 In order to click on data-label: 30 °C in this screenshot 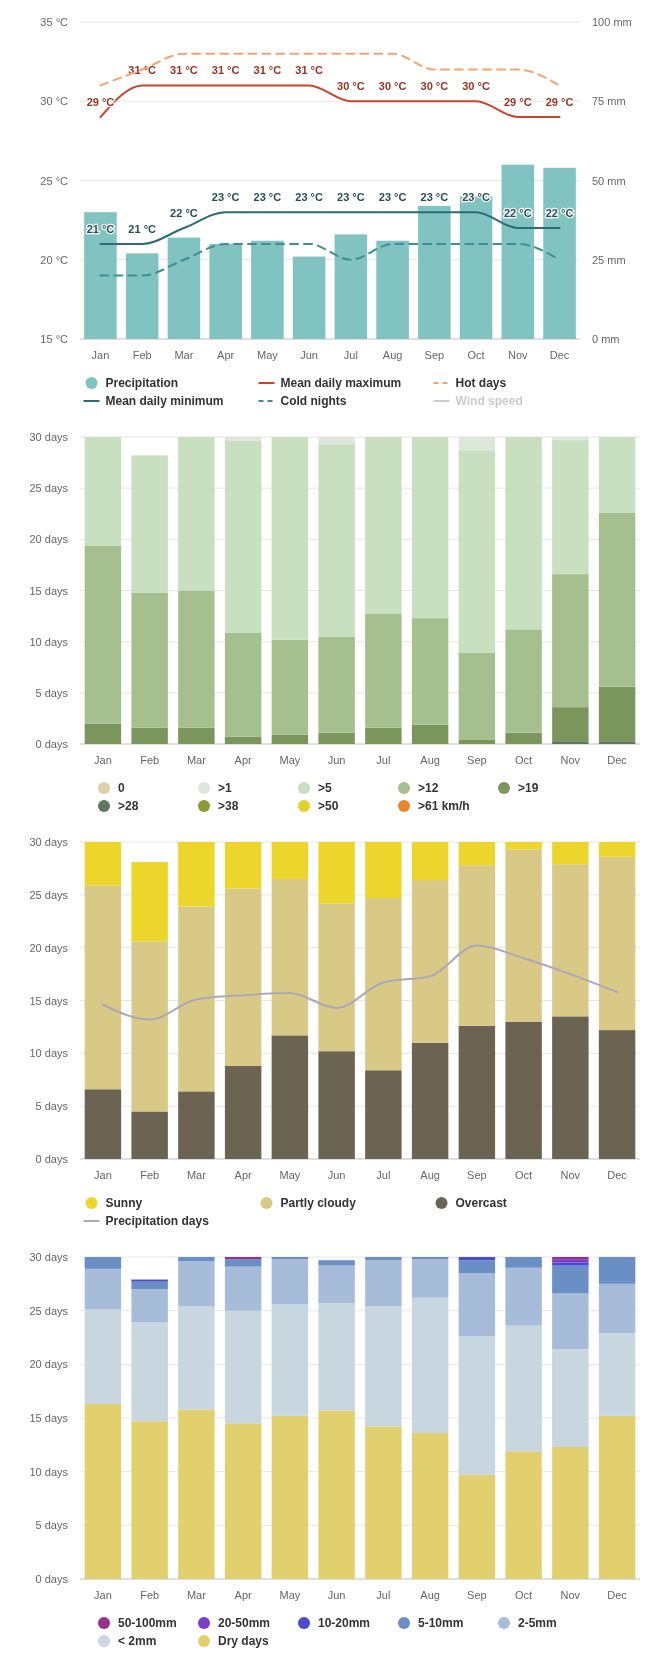, I will do `click(392, 86)`.